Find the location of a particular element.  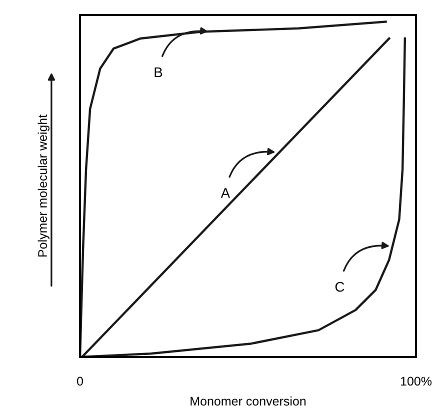

x-axis-title: Monomer conversion is located at coordinates (248, 401).